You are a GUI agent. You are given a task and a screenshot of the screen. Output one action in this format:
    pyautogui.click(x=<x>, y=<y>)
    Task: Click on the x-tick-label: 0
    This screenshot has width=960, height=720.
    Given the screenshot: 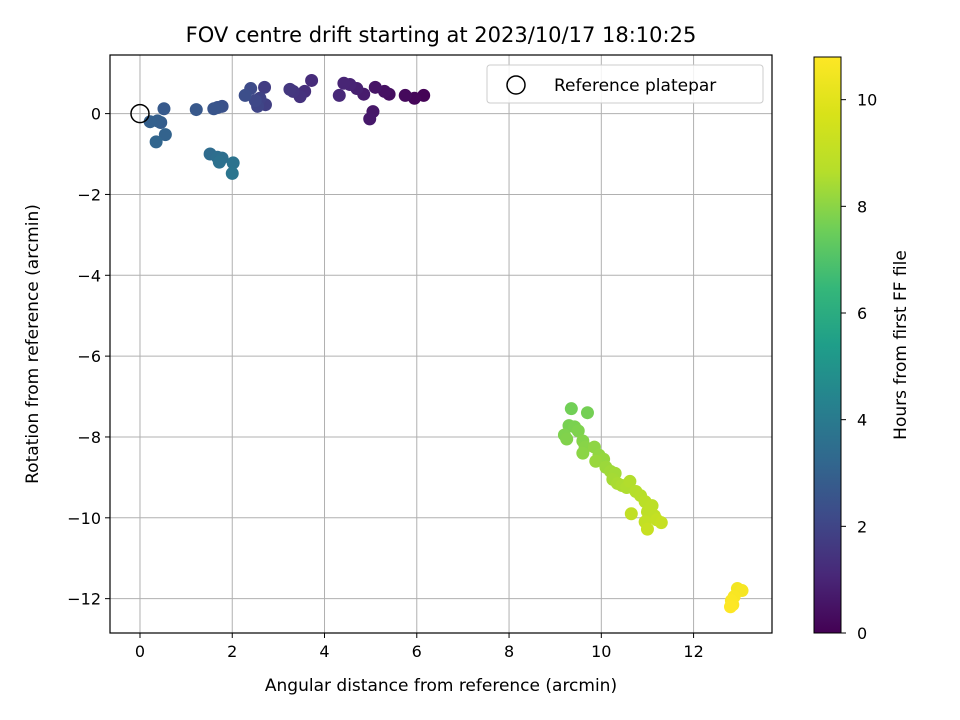 What is the action you would take?
    pyautogui.click(x=140, y=651)
    